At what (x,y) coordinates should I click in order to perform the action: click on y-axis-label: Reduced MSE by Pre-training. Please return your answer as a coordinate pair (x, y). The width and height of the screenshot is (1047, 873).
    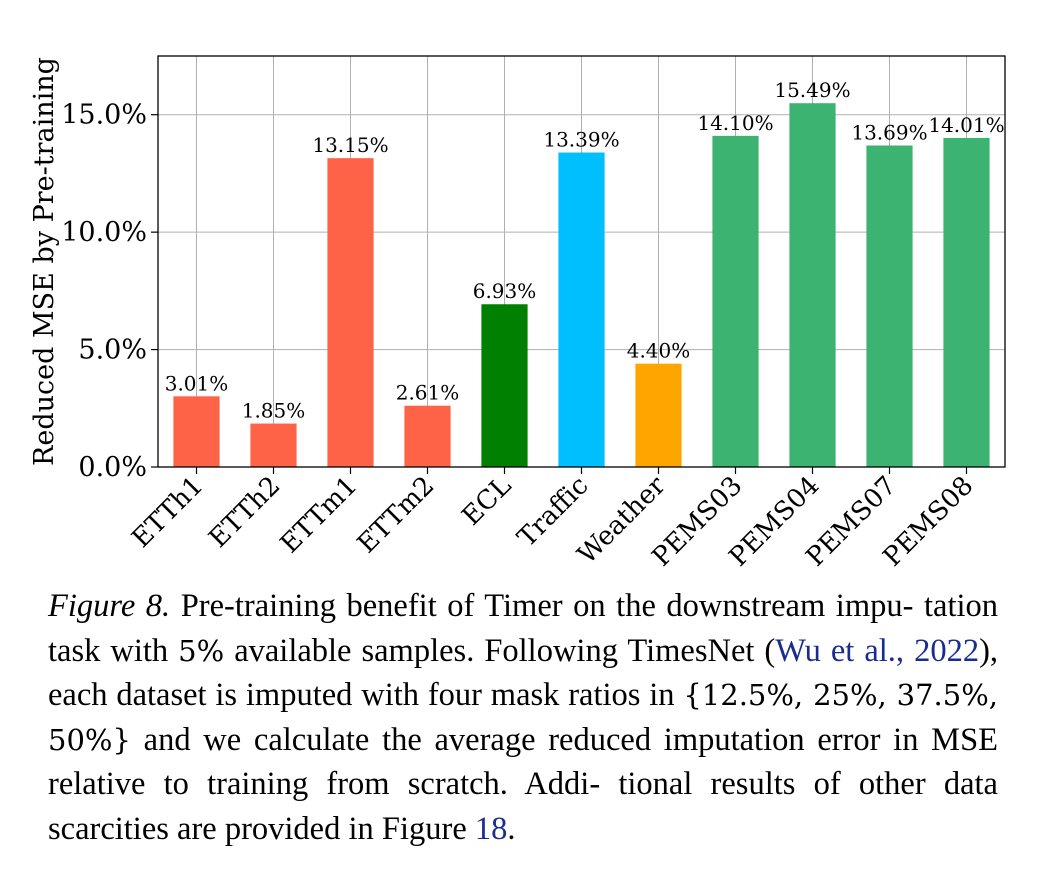
    Looking at the image, I should click on (44, 261).